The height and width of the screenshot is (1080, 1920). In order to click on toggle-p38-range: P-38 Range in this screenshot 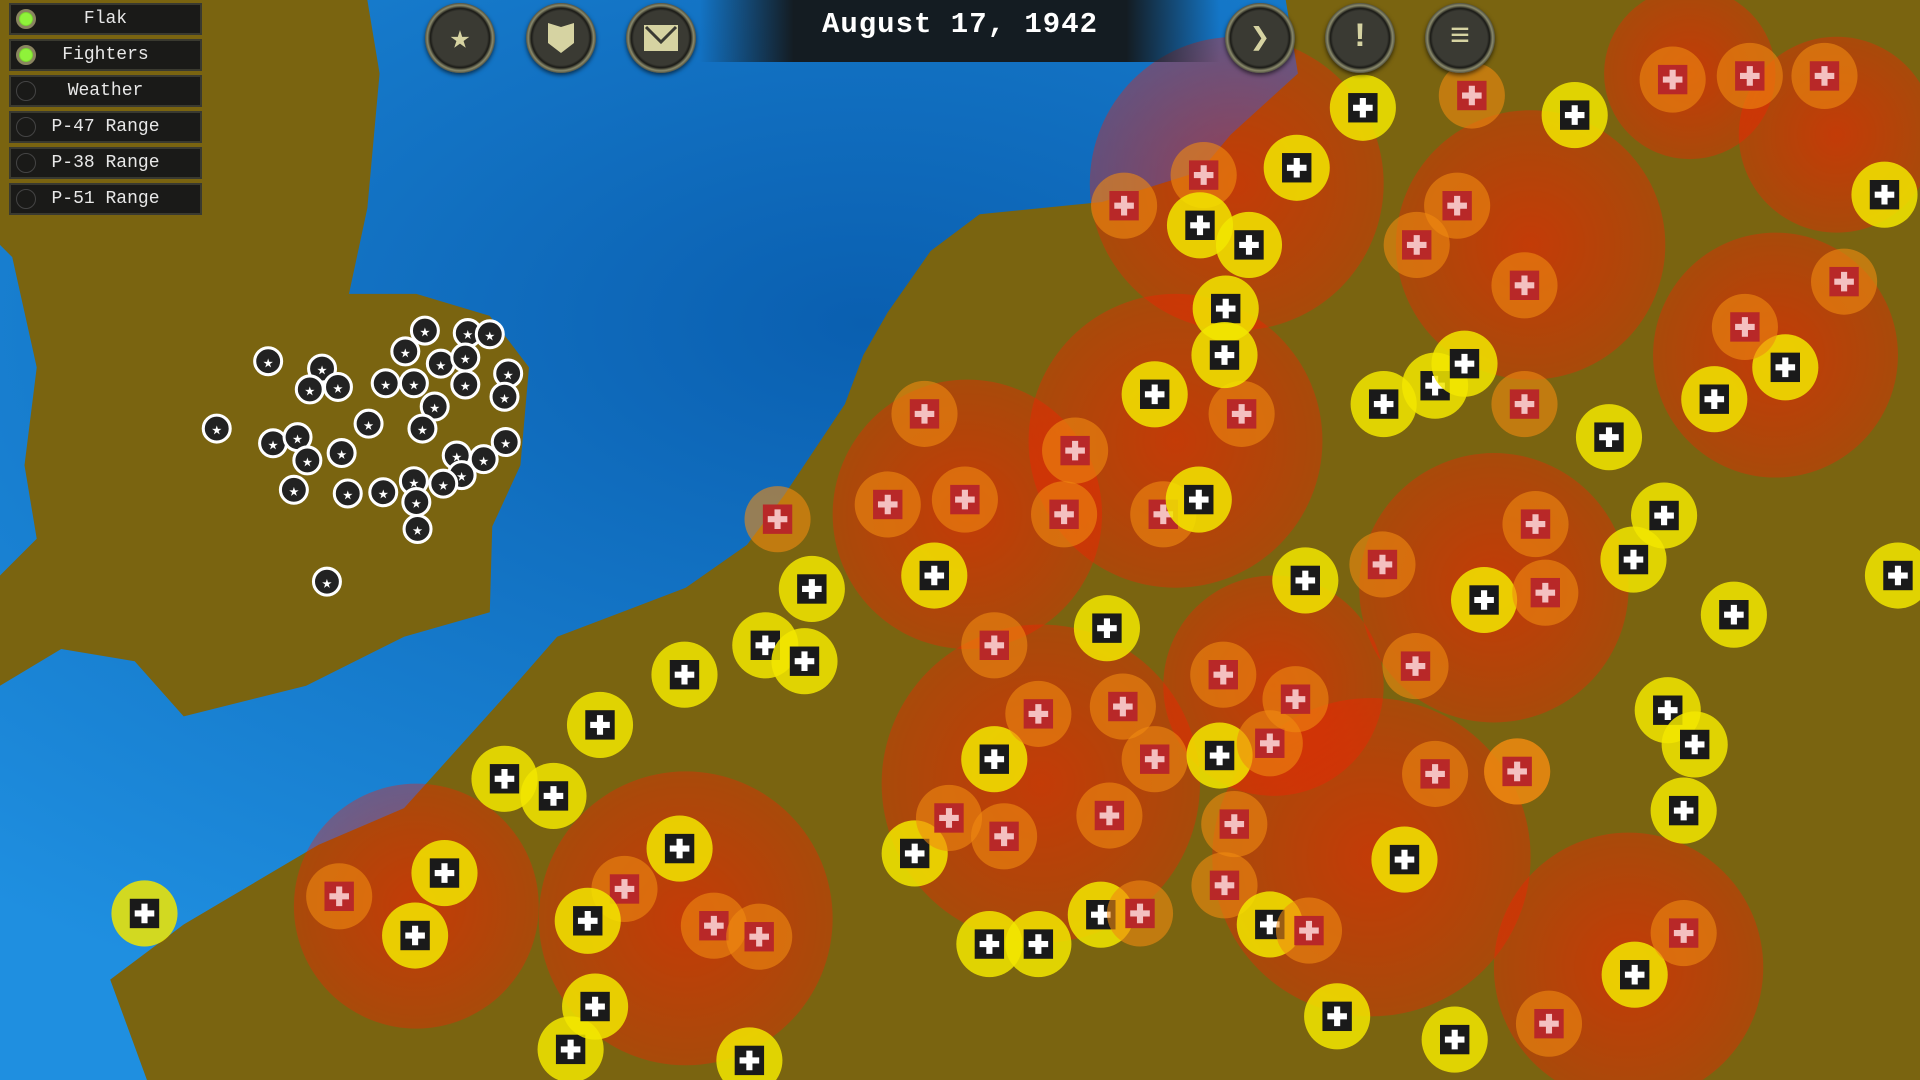, I will do `click(105, 163)`.